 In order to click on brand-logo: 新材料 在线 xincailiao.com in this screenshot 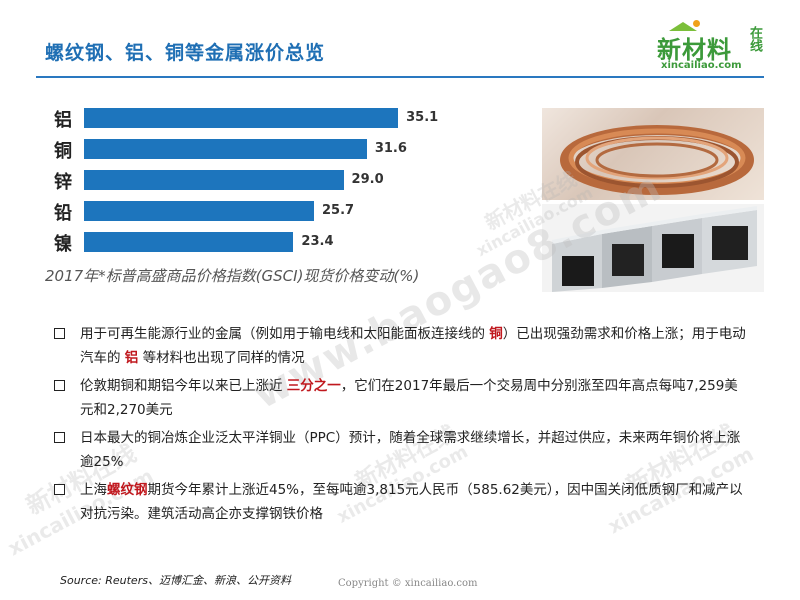, I will do `click(710, 48)`.